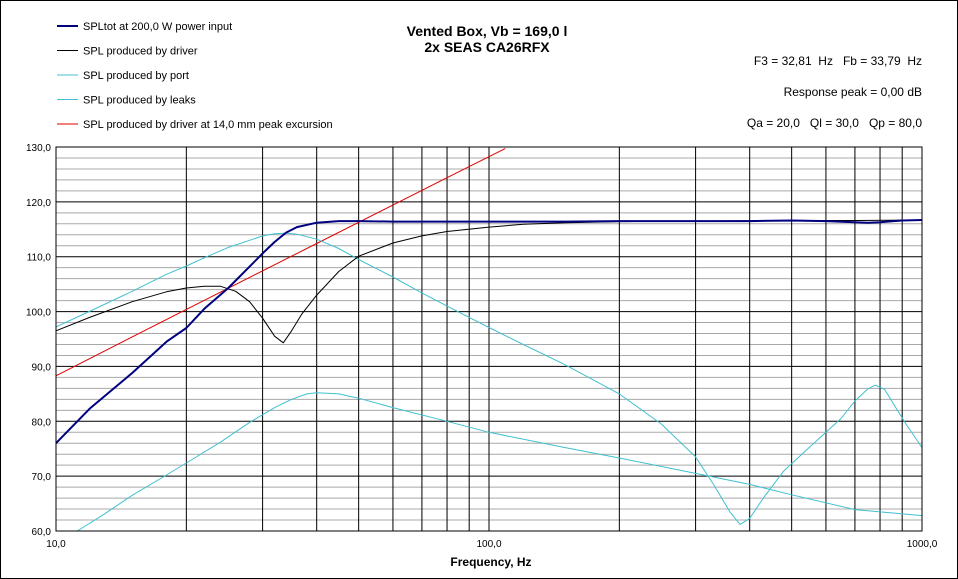 The width and height of the screenshot is (958, 579). What do you see at coordinates (487, 31) in the screenshot?
I see `chart-title: Vented Box, Vb = 169,0 l` at bounding box center [487, 31].